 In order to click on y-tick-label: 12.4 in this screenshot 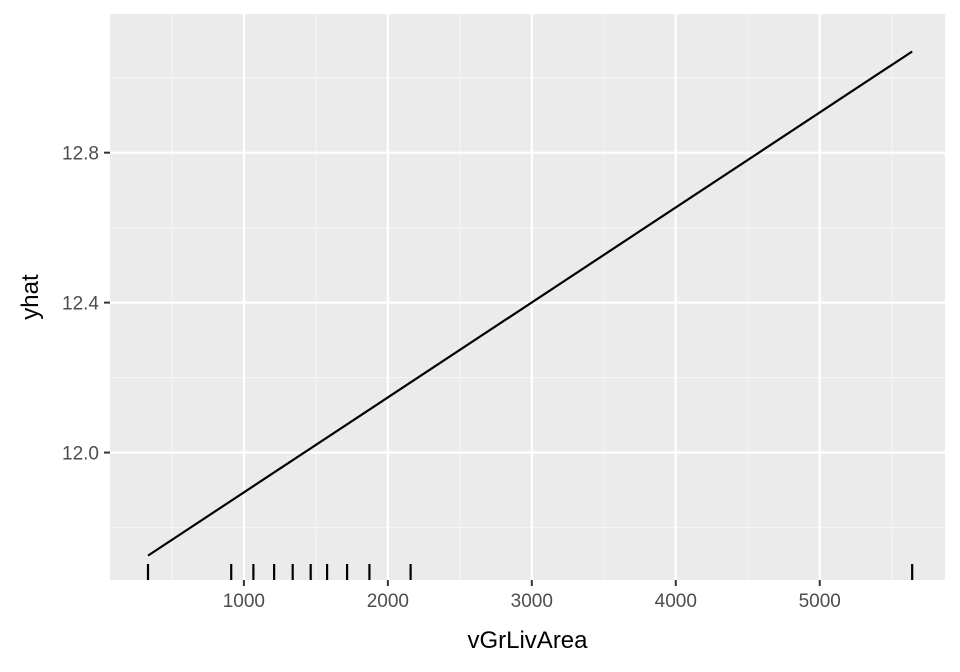, I will do `click(80, 304)`.